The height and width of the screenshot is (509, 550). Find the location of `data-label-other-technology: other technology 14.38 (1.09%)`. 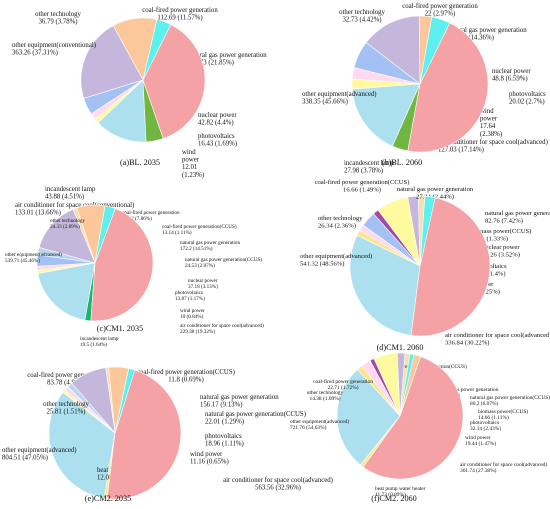

data-label-other-technology: other technology 14.38 (1.09%) is located at coordinates (325, 396).